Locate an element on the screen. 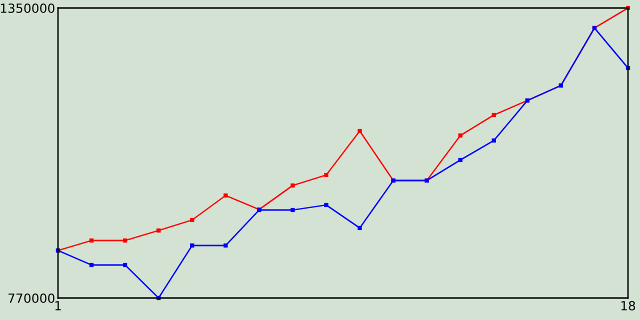  x-tick-label: 18 is located at coordinates (628, 305).